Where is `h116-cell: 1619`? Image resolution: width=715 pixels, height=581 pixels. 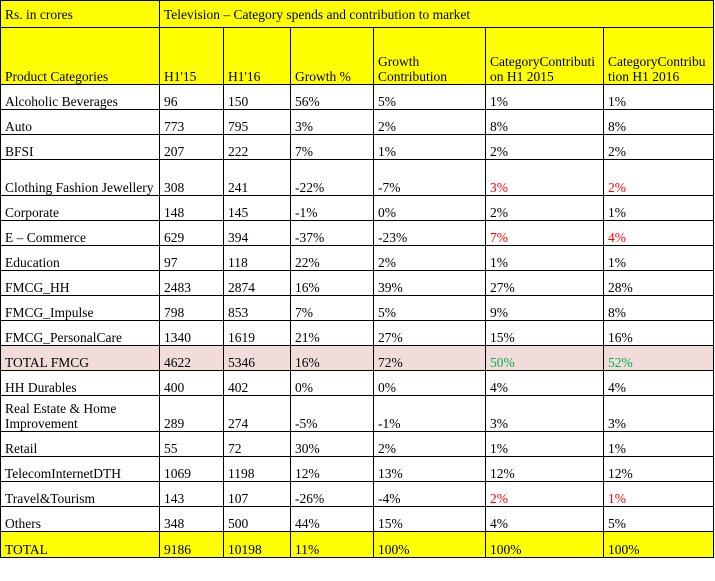 h116-cell: 1619 is located at coordinates (257, 333).